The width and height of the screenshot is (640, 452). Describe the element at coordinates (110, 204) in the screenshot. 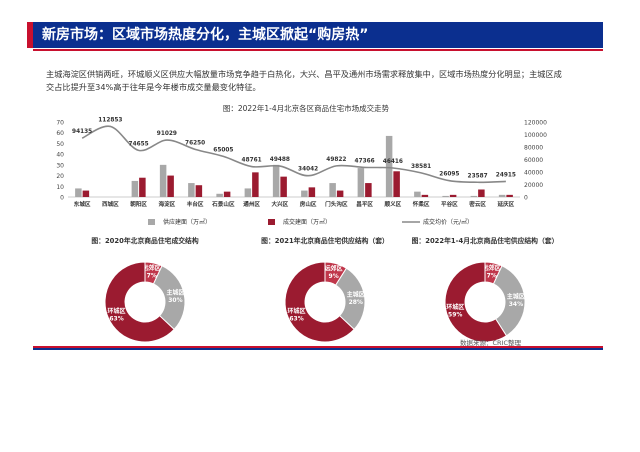

I see `x-tick-label: 西城区` at that location.